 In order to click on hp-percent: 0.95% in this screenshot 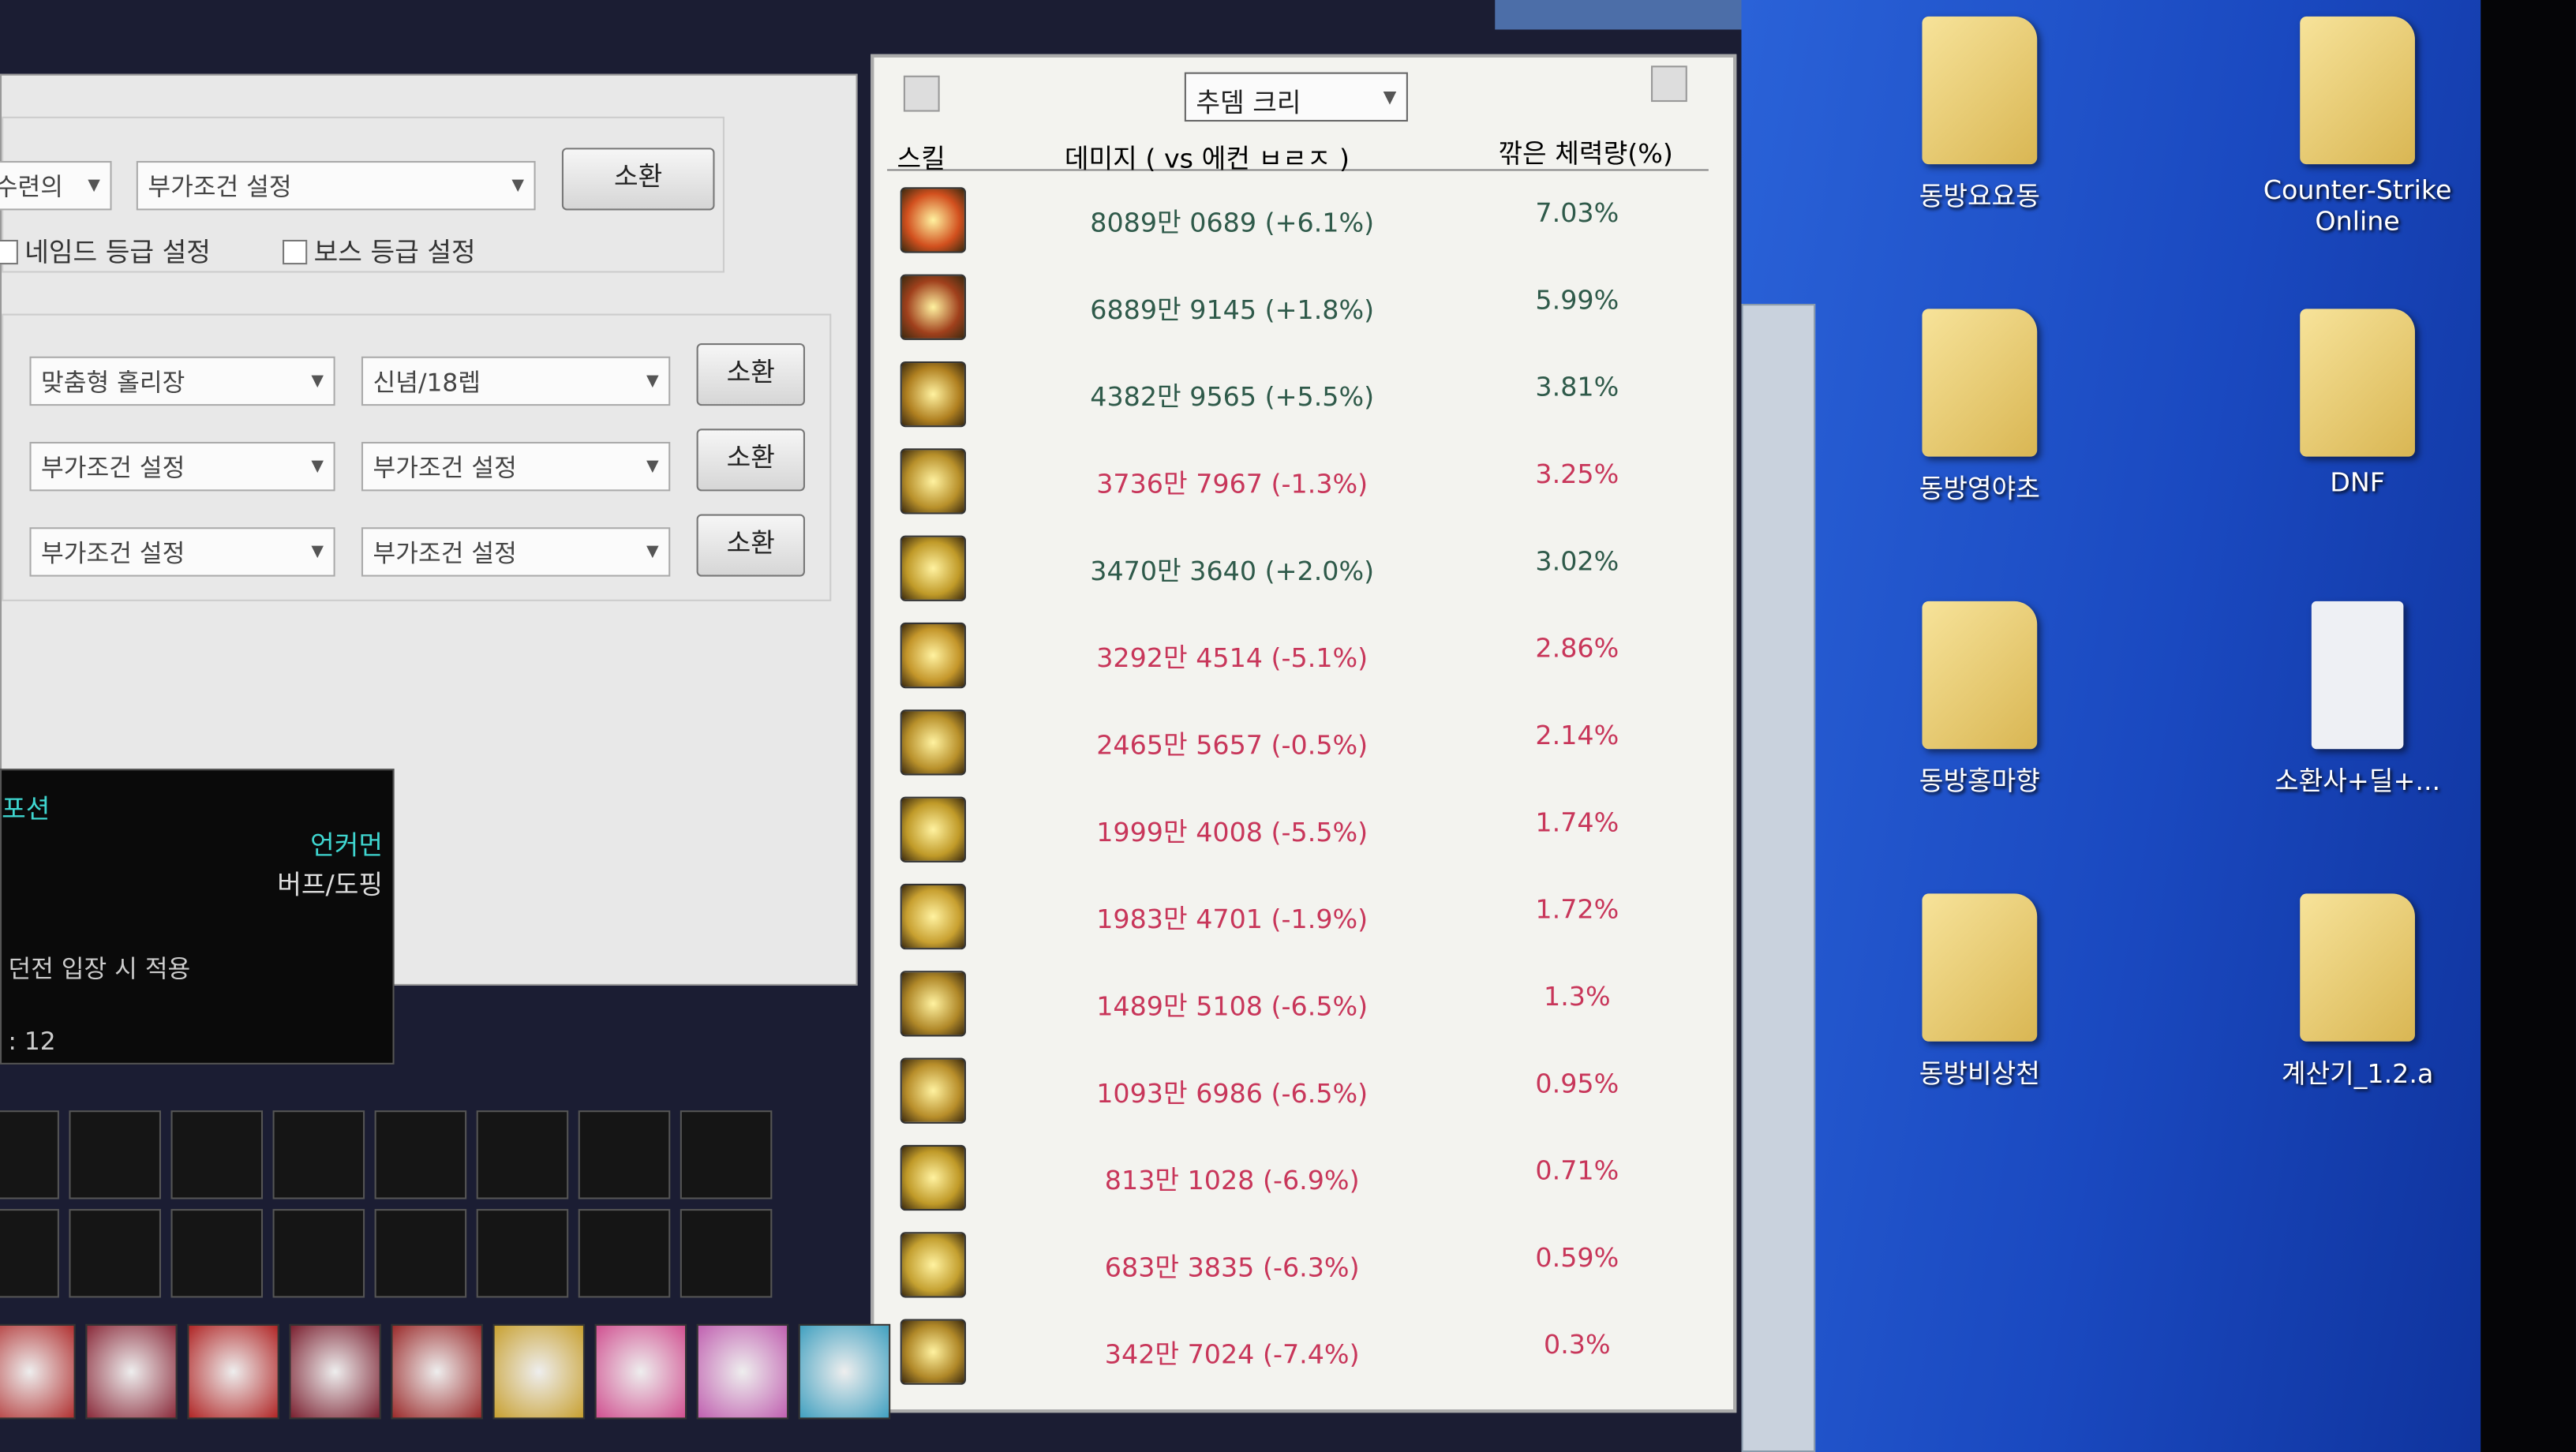, I will do `click(1577, 1083)`.